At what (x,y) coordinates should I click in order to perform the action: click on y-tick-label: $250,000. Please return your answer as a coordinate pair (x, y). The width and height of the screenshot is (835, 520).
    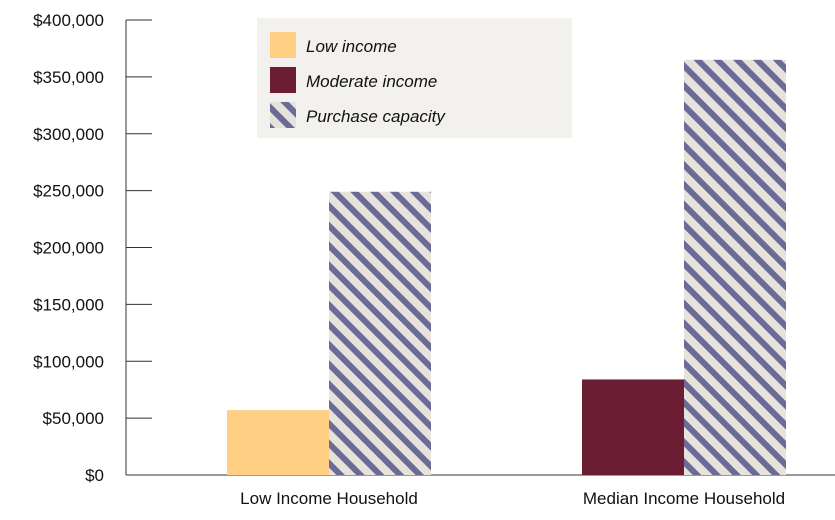
    Looking at the image, I should click on (68, 191).